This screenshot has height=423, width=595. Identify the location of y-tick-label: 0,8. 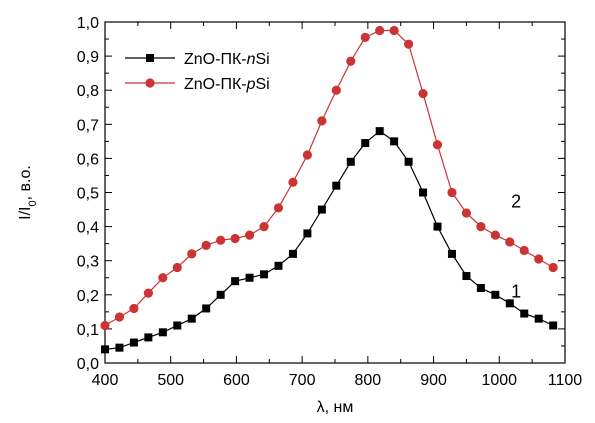
(88, 91).